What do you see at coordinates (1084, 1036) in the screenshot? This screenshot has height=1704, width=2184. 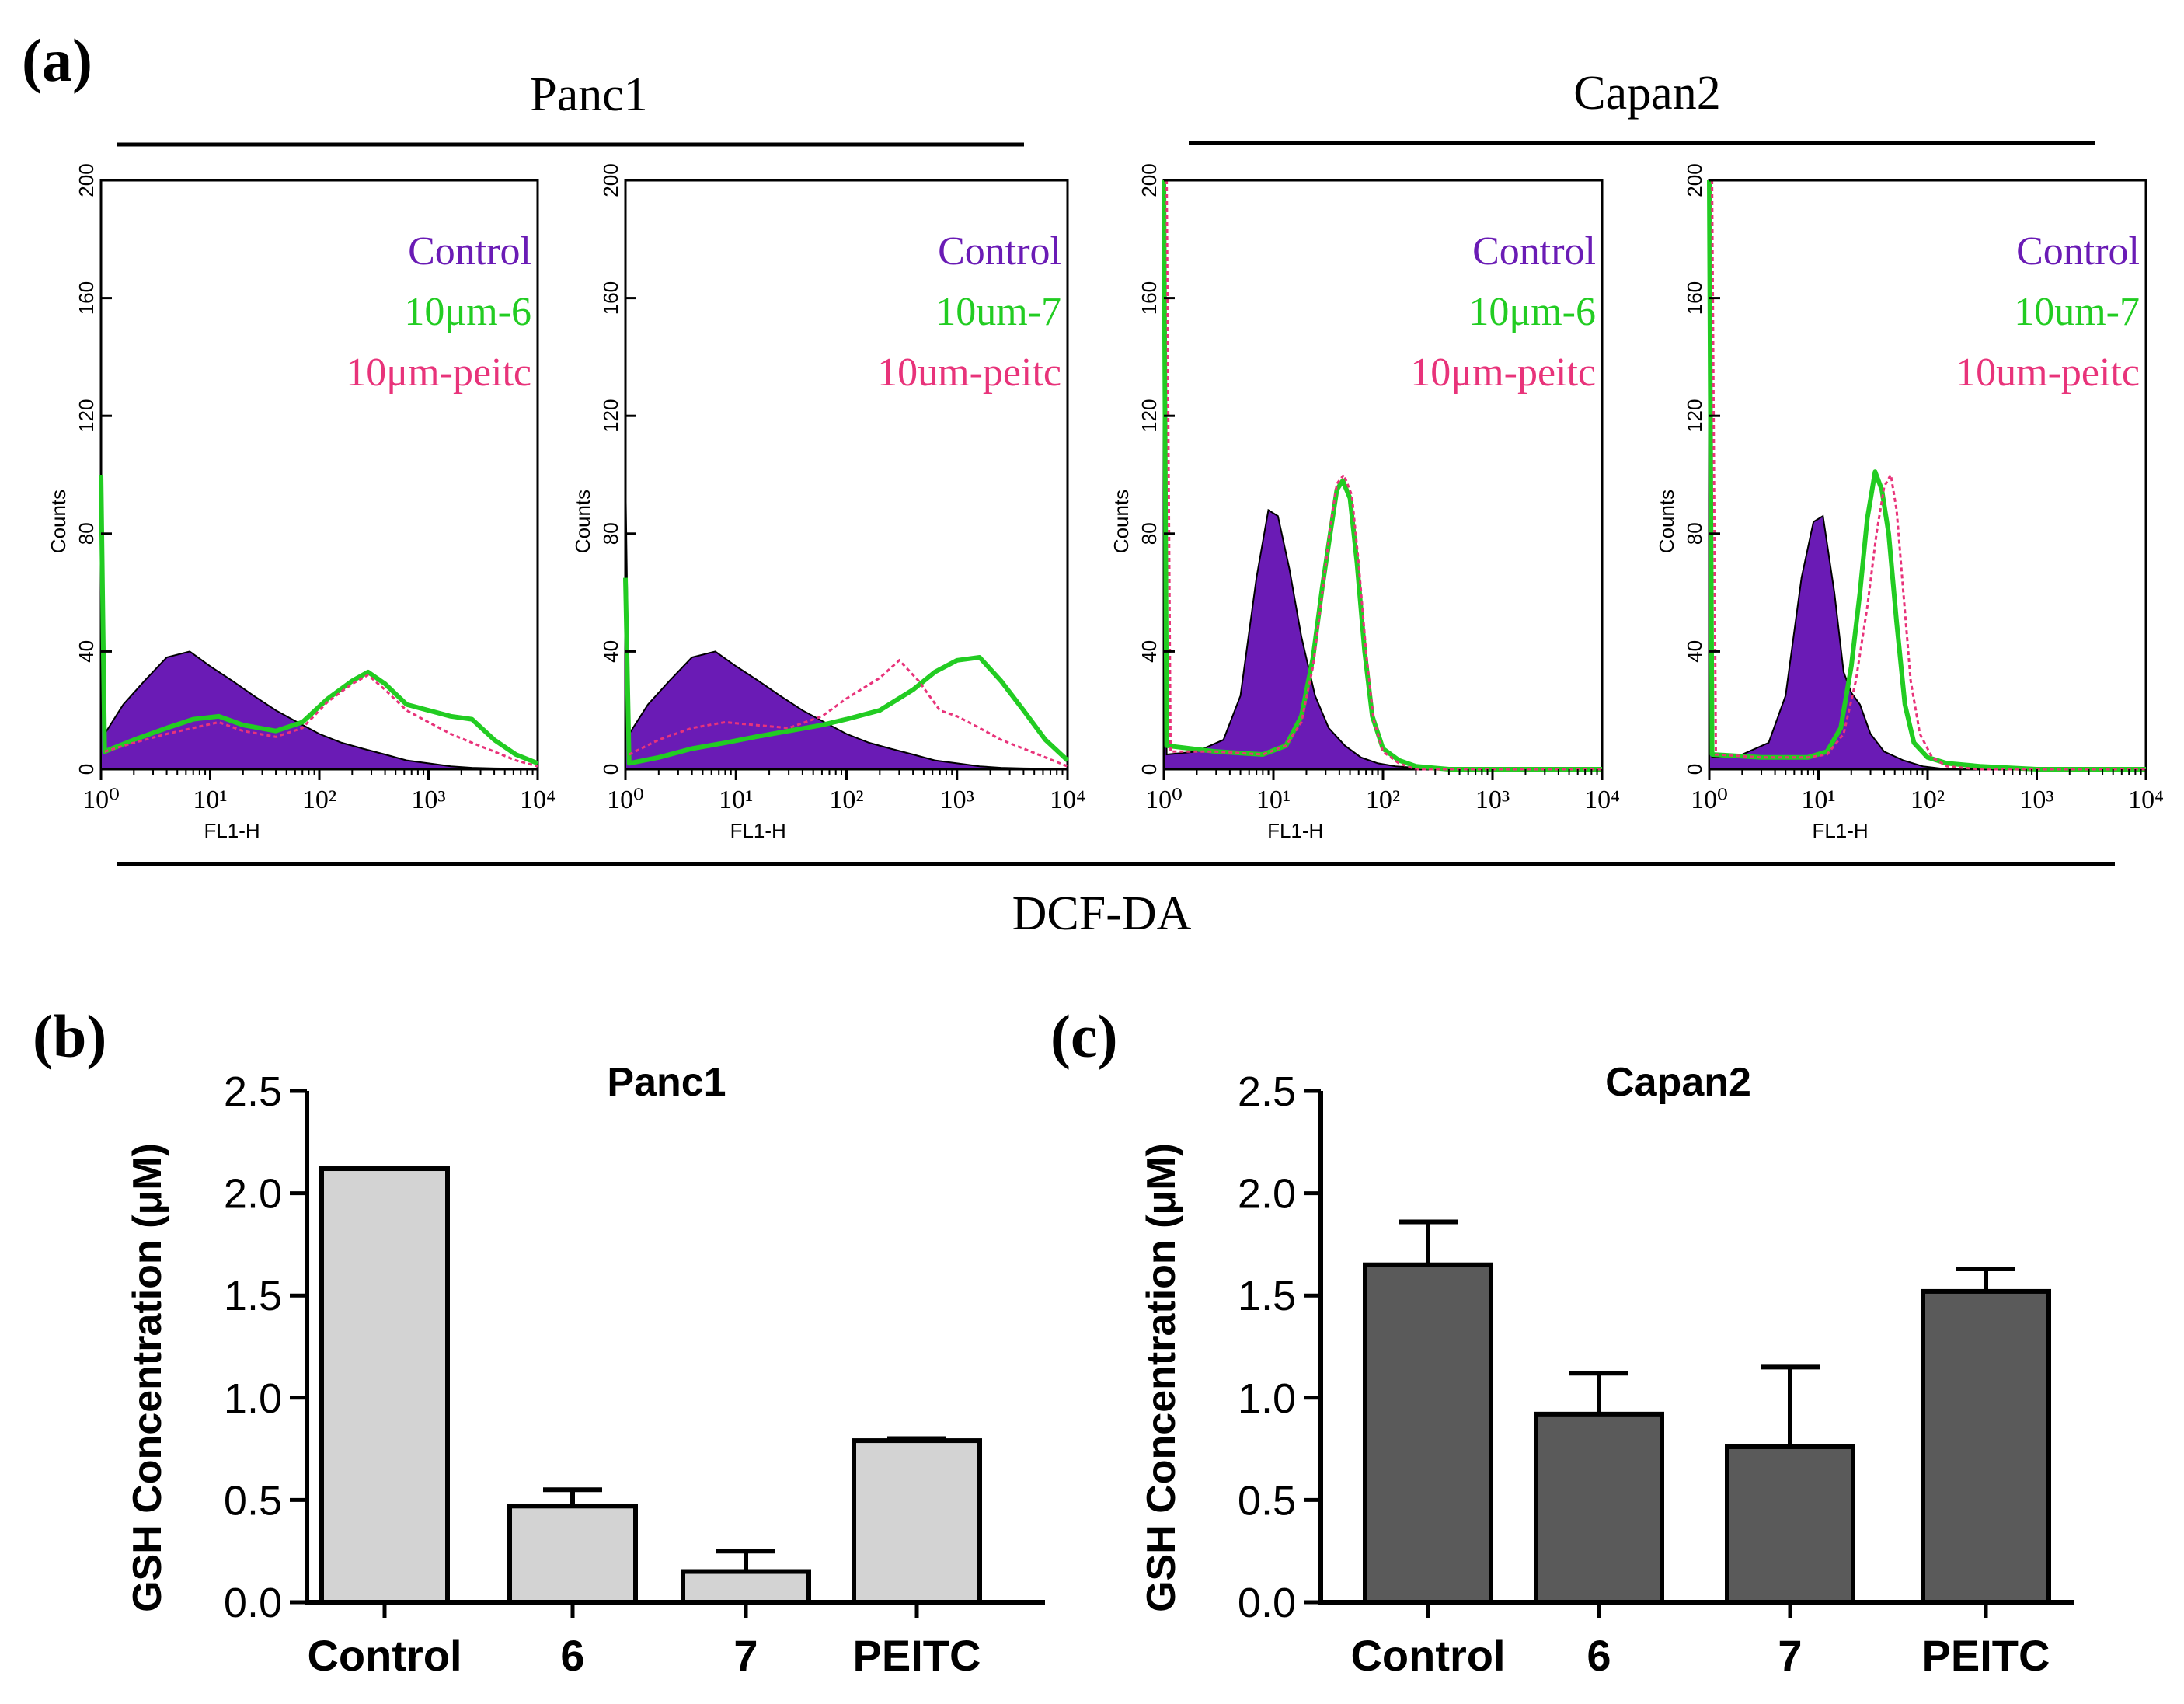 I see `panel-c-label: (c)` at bounding box center [1084, 1036].